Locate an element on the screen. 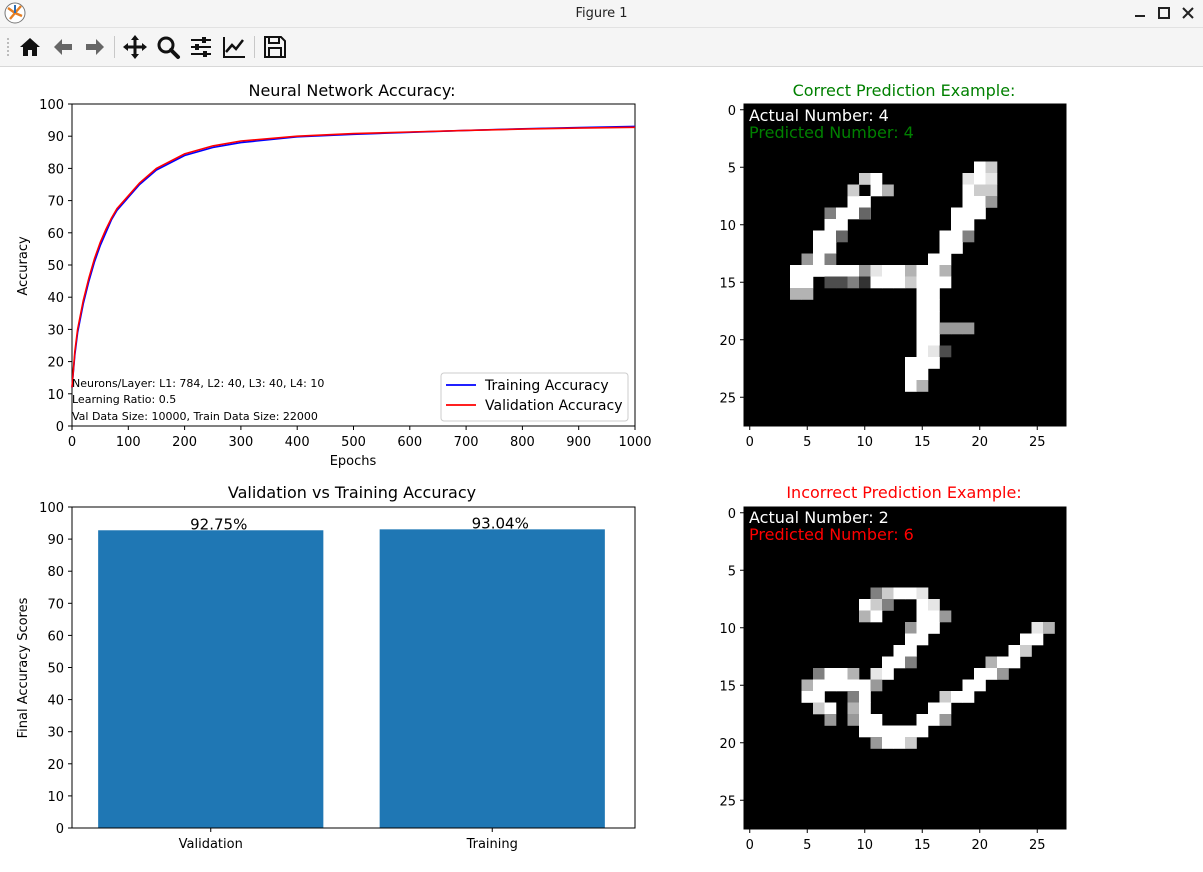  pan-icon is located at coordinates (135, 47).